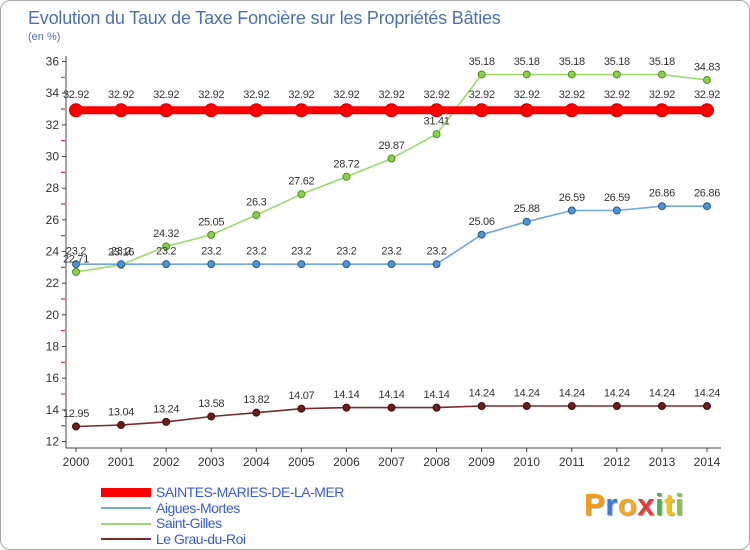 This screenshot has width=750, height=550. I want to click on logo-letter: P, so click(595, 504).